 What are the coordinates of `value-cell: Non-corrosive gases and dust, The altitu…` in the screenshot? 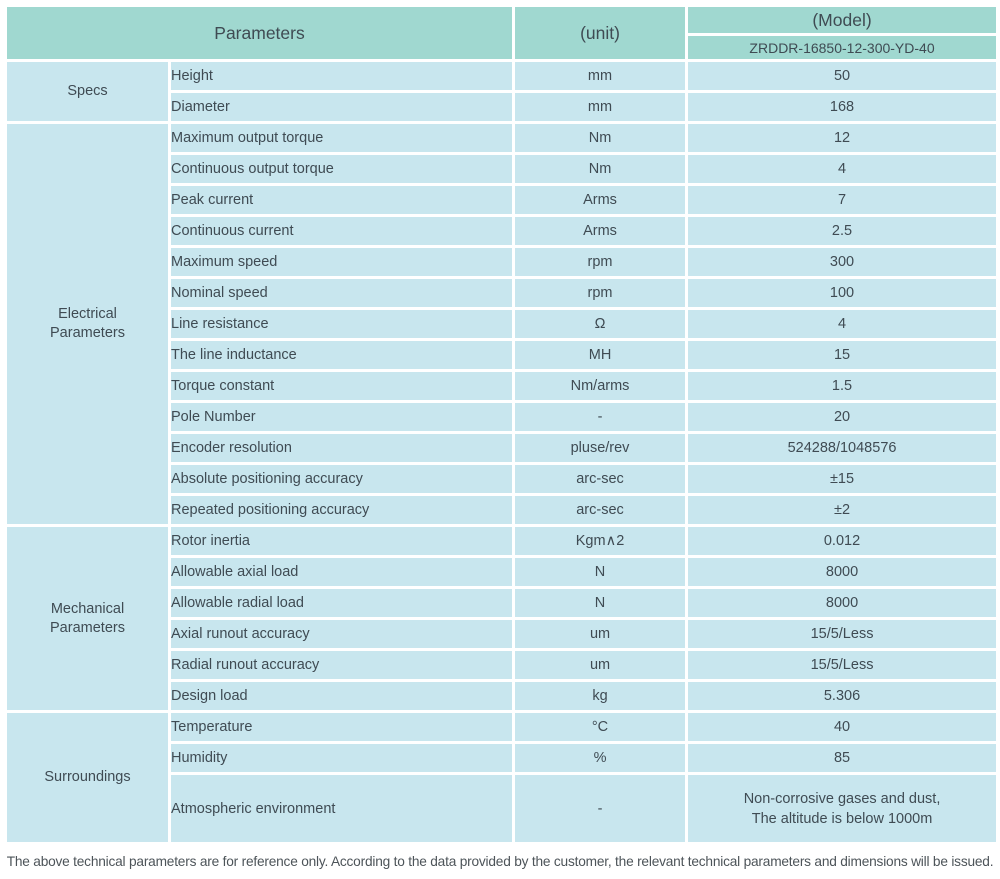 It's located at (842, 808).